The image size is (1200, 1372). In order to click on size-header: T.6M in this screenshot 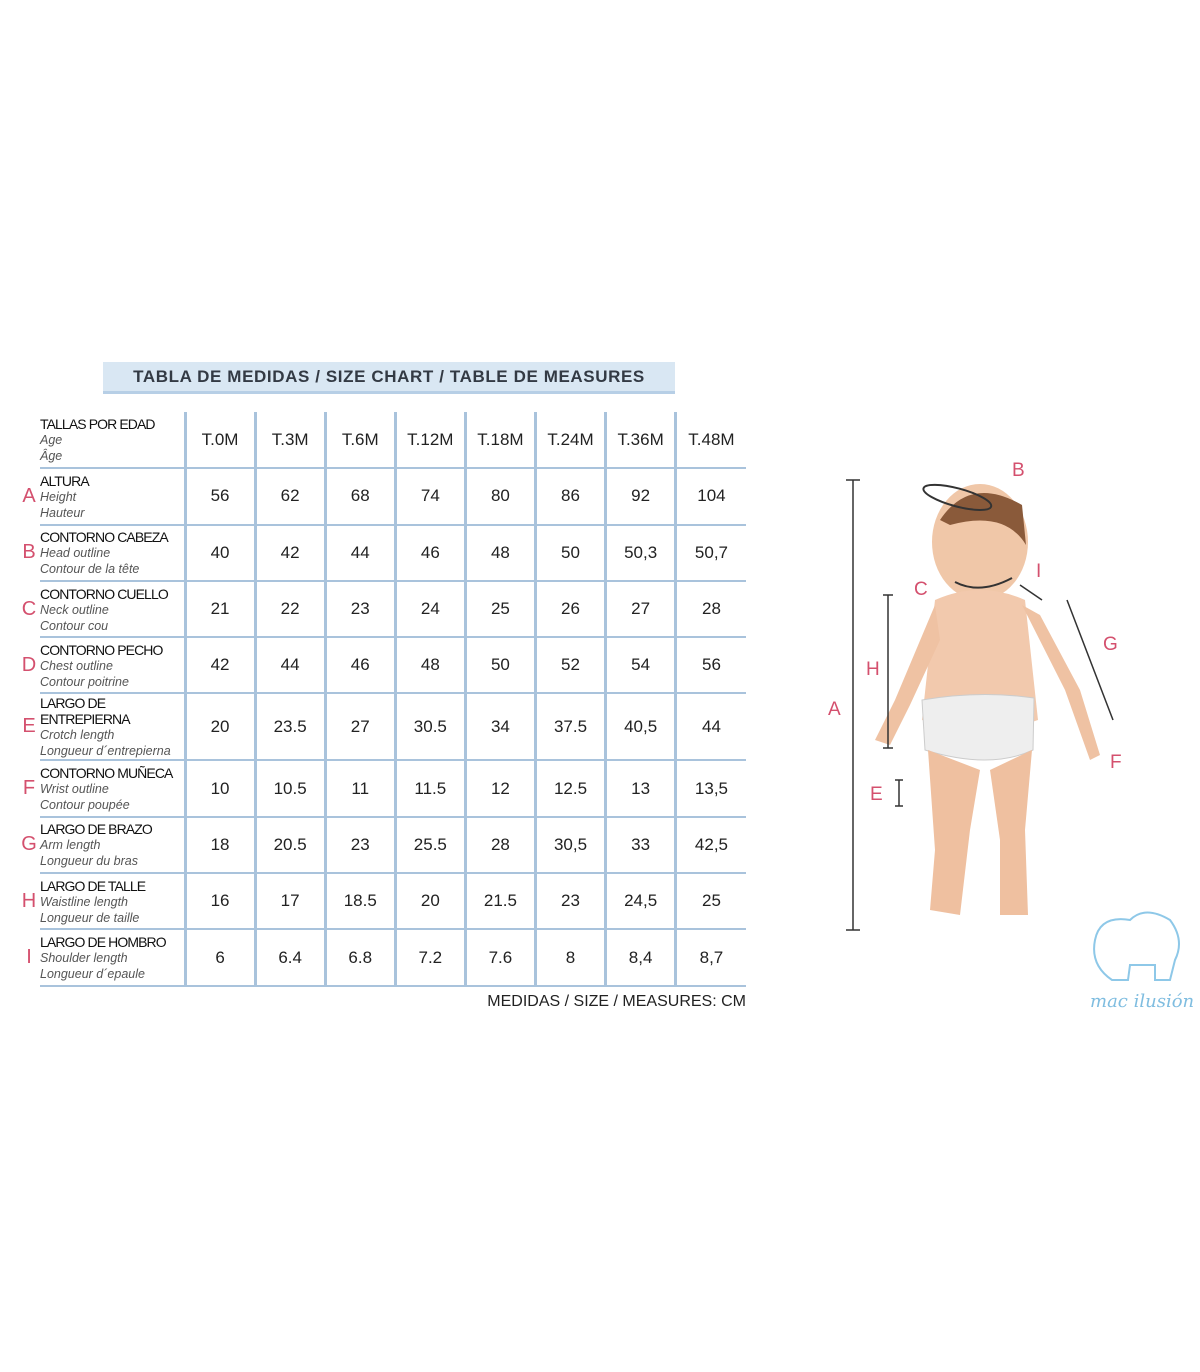, I will do `click(359, 441)`.